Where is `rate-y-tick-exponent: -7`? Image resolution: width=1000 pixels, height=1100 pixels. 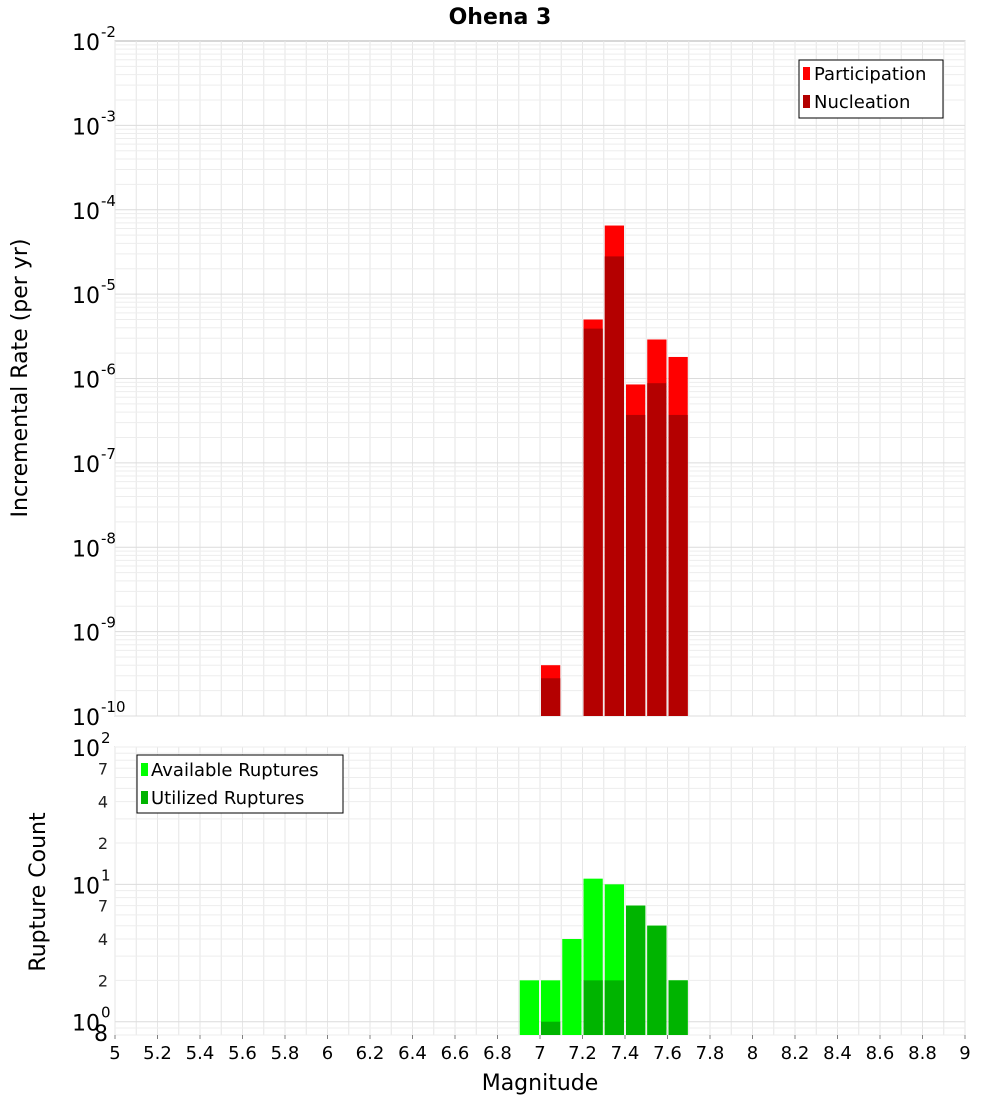 rate-y-tick-exponent: -7 is located at coordinates (108, 454).